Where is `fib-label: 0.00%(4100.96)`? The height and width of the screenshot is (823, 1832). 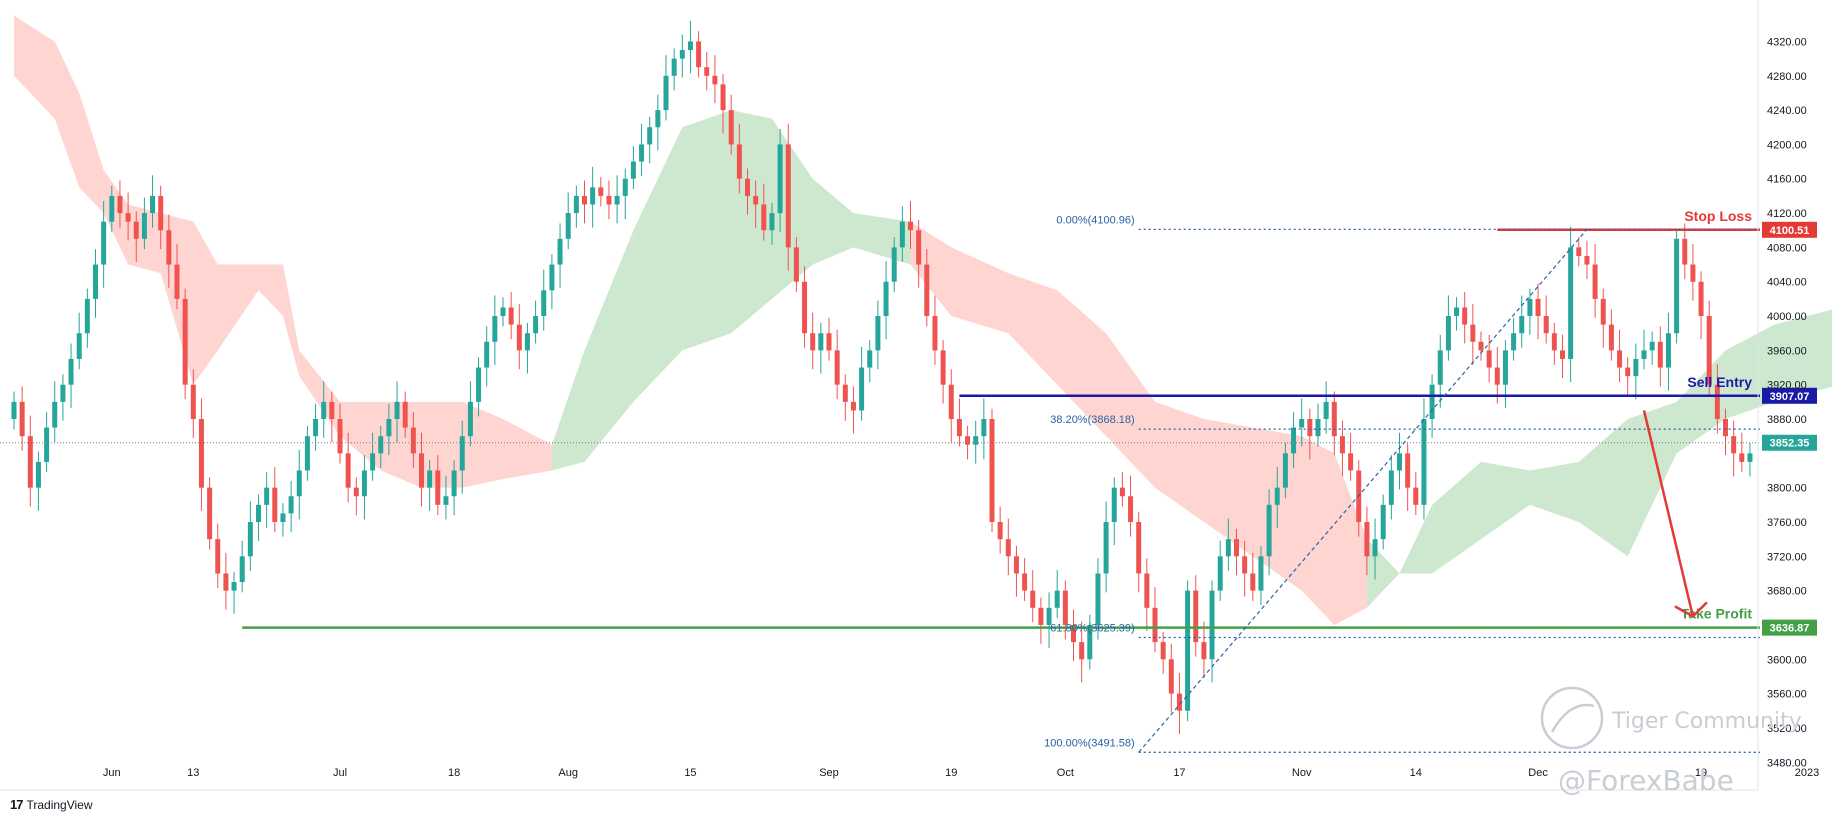 fib-label: 0.00%(4100.96) is located at coordinates (1095, 220).